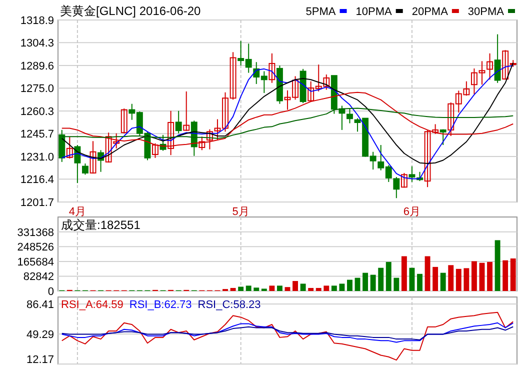 Image resolution: width=520 pixels, height=365 pixels. Describe the element at coordinates (486, 12) in the screenshot. I see `legend-label: 30PMA` at that location.